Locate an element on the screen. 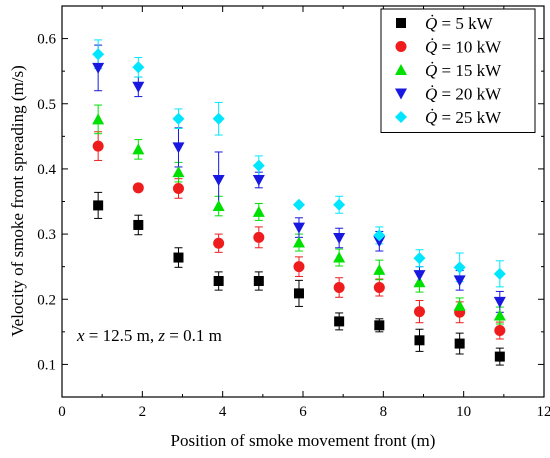 The width and height of the screenshot is (550, 458). legend-value: = 5 kW is located at coordinates (465, 23).